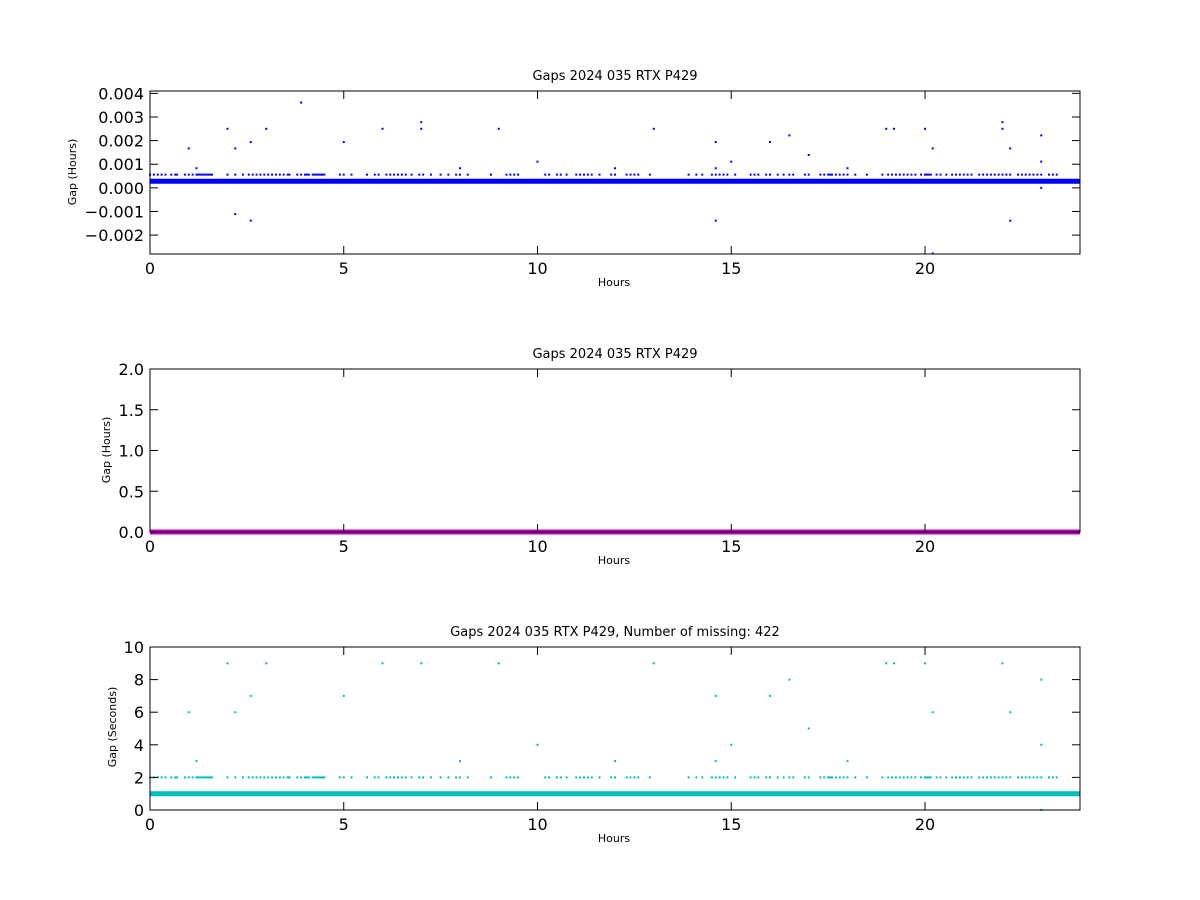 This screenshot has width=1200, height=900. I want to click on chart-1-frame, so click(615, 172).